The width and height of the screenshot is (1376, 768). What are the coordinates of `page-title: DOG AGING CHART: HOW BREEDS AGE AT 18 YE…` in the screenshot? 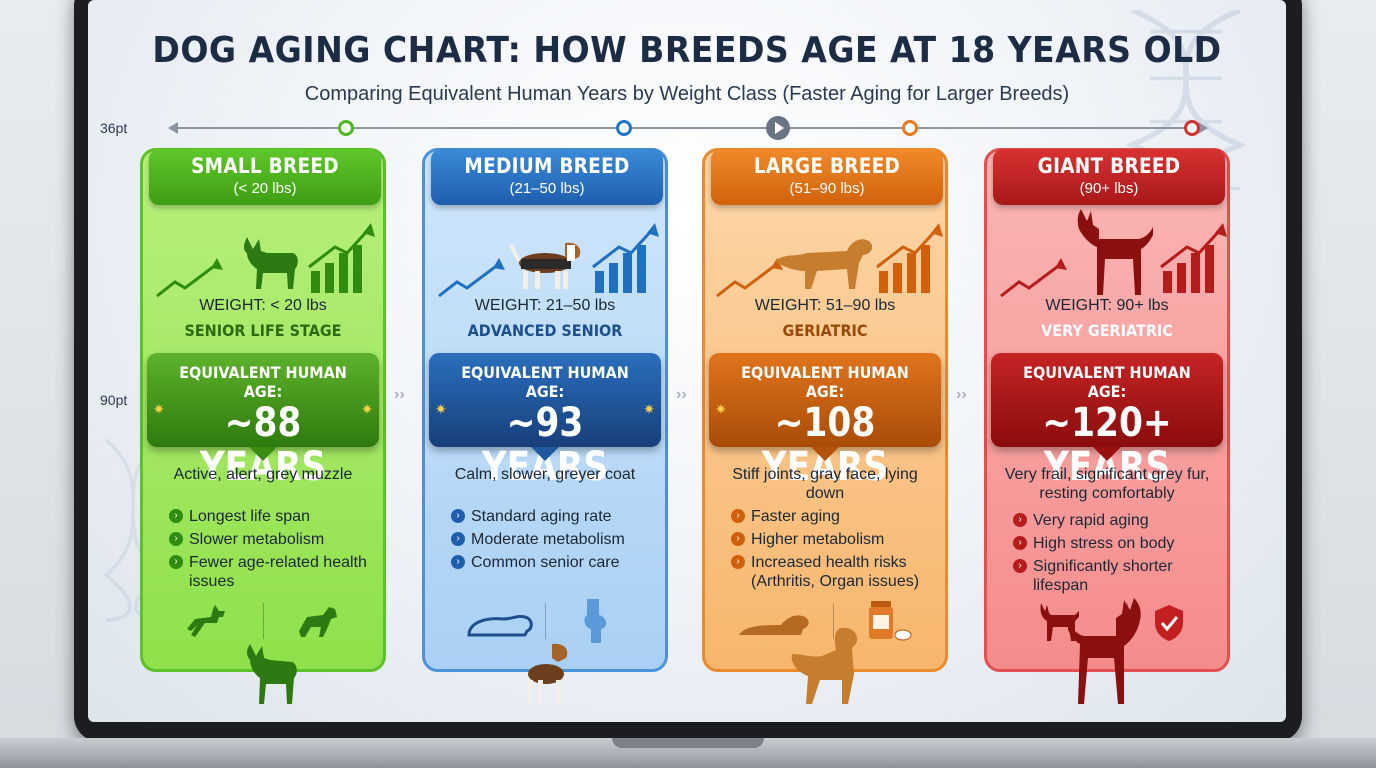 It's located at (687, 50).